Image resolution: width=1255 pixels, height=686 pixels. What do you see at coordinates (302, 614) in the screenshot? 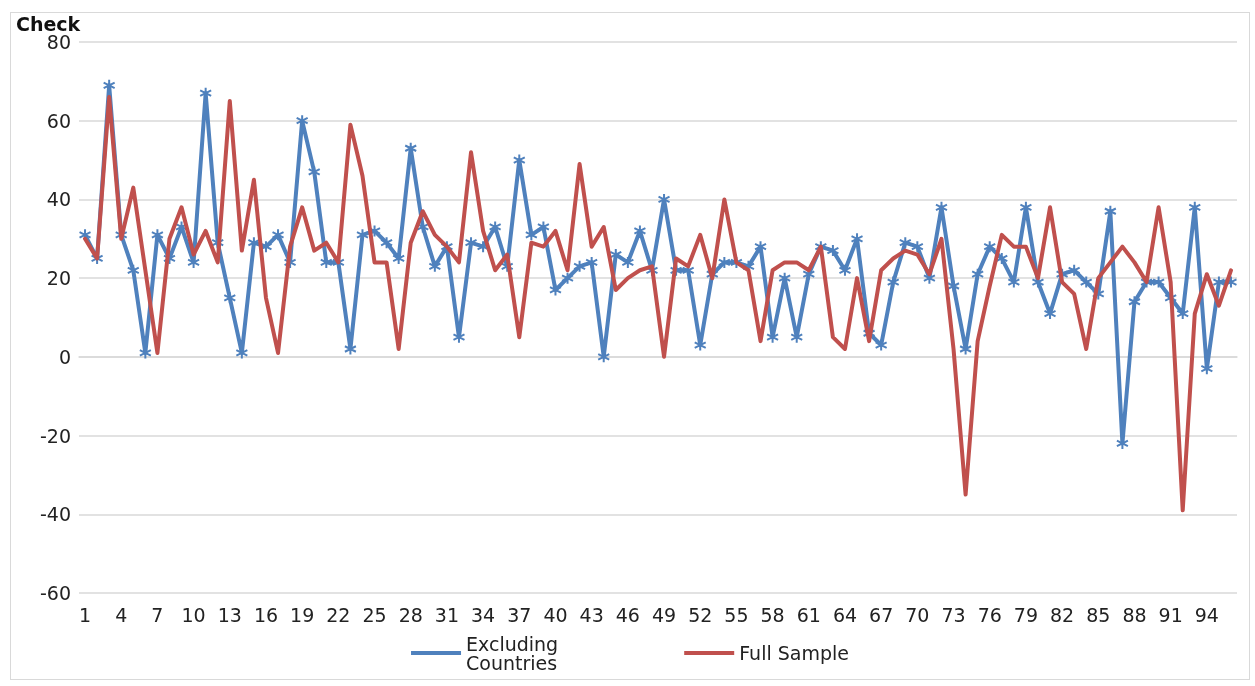
I see `x-tick-label: 19` at bounding box center [302, 614].